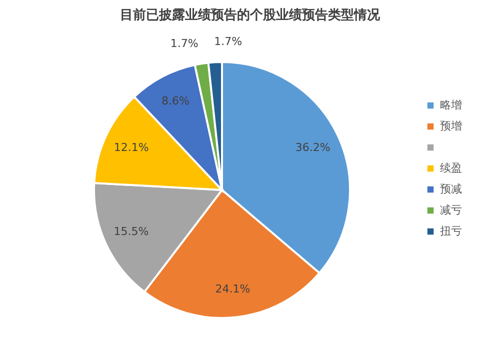 The height and width of the screenshot is (362, 500). Describe the element at coordinates (451, 210) in the screenshot. I see `legend-label: 减亏` at that location.